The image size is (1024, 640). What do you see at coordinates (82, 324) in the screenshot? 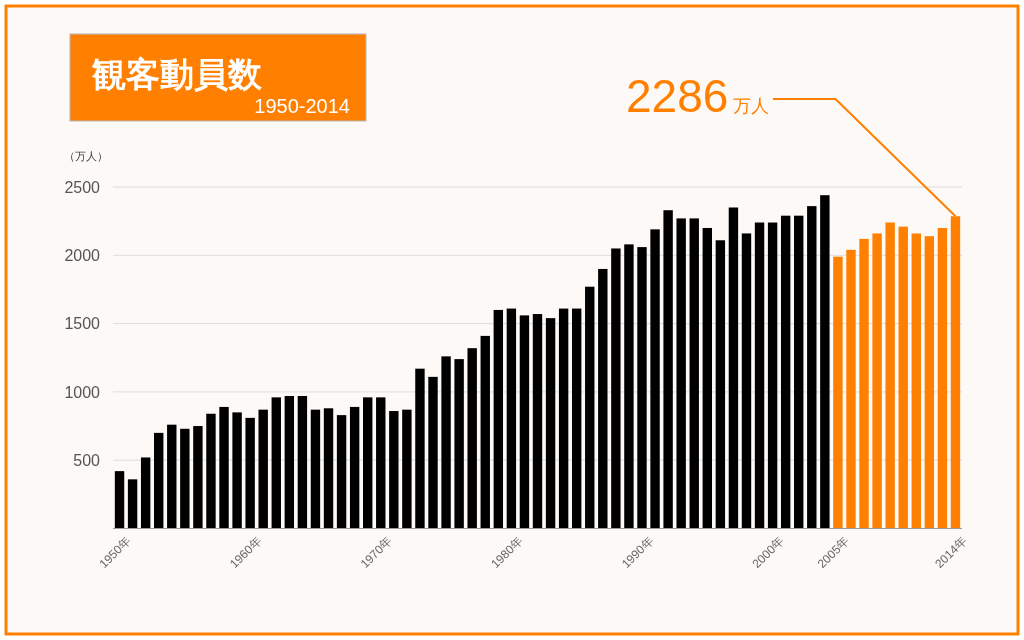
I see `y-tick-label: 1500` at bounding box center [82, 324].